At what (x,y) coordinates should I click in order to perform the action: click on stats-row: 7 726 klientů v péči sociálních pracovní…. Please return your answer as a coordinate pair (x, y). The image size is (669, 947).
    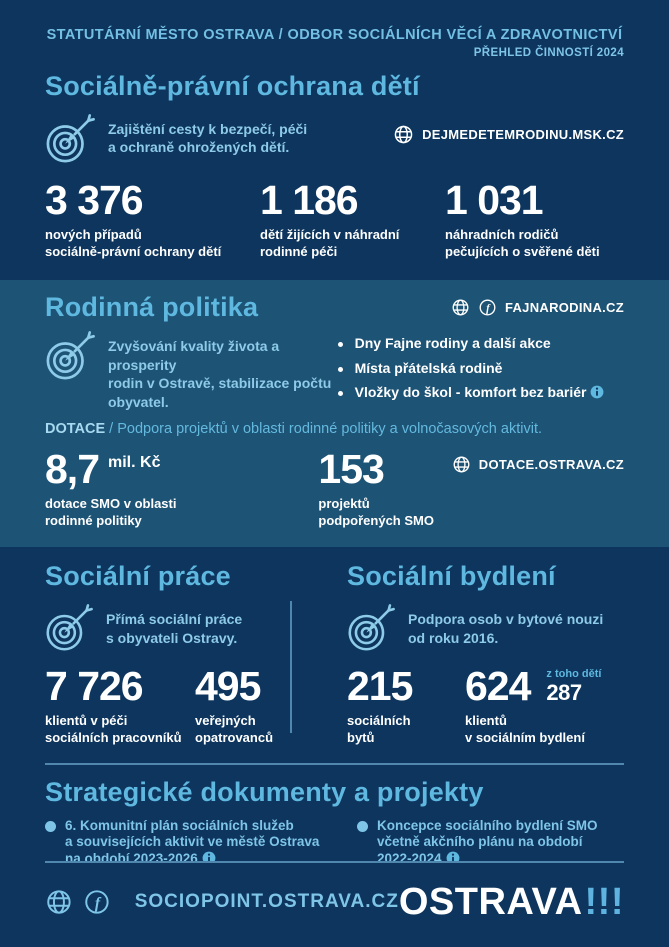
    Looking at the image, I should click on (190, 706).